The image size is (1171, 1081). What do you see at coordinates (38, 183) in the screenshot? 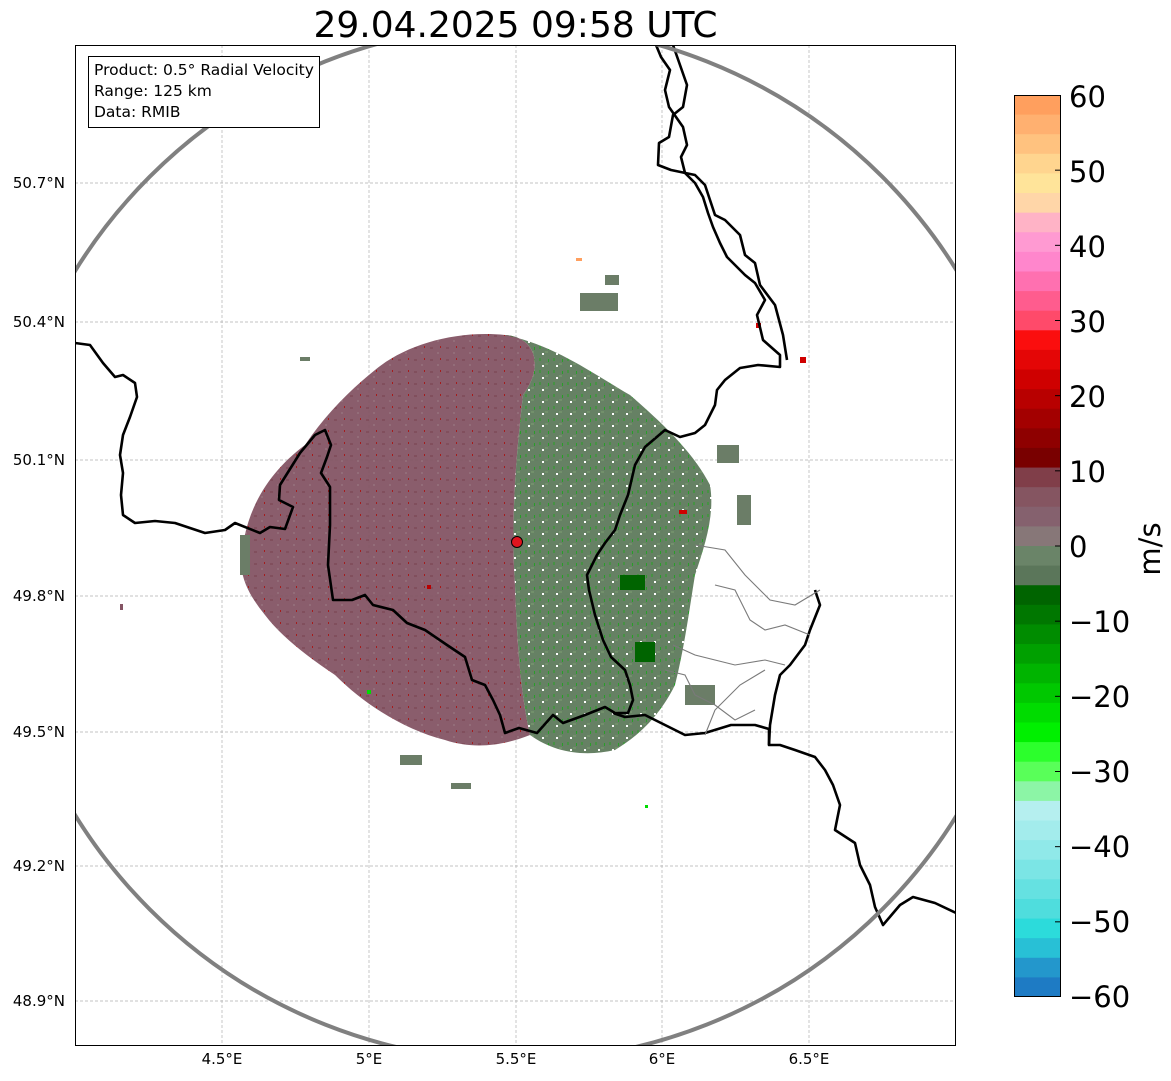
I see `lat-tick-label: 50.7°N` at bounding box center [38, 183].